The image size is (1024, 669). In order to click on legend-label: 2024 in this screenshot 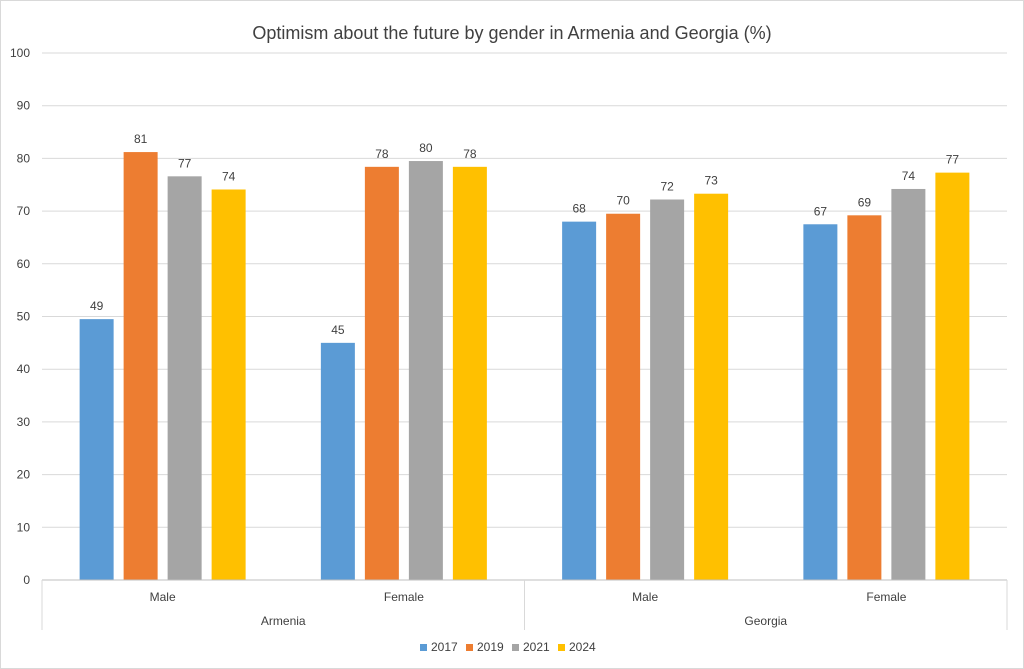, I will do `click(582, 647)`.